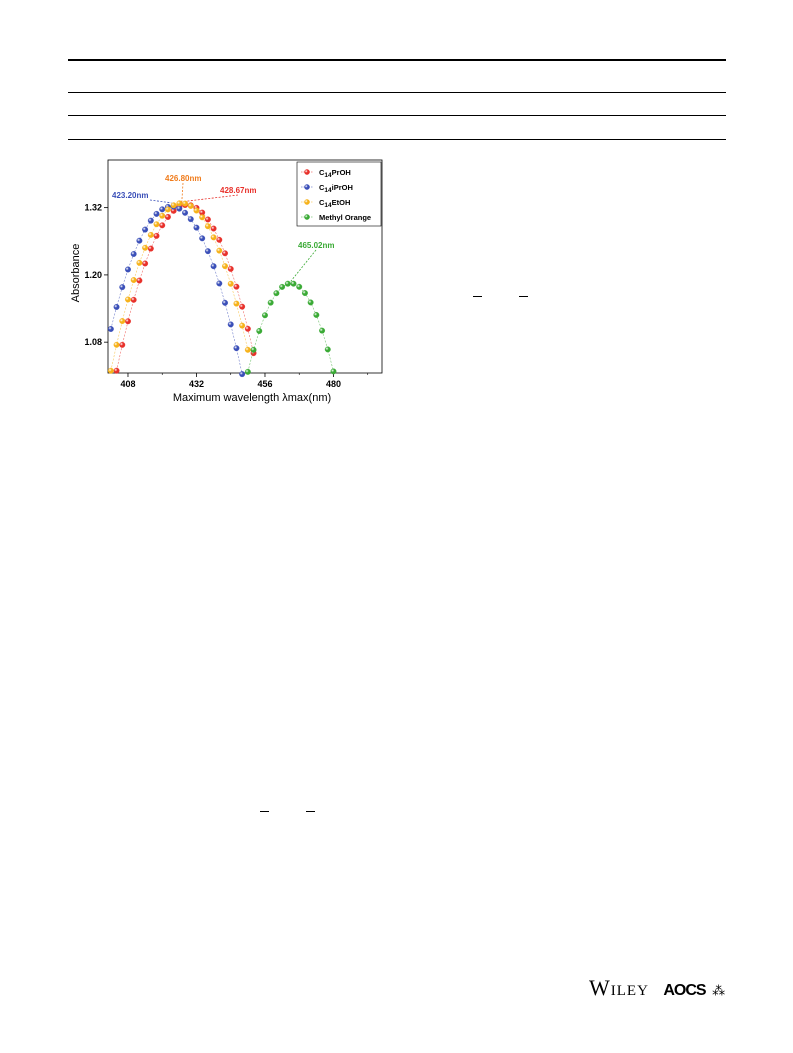 The height and width of the screenshot is (1053, 793). What do you see at coordinates (264, 384) in the screenshot?
I see `x-tick-label: 456` at bounding box center [264, 384].